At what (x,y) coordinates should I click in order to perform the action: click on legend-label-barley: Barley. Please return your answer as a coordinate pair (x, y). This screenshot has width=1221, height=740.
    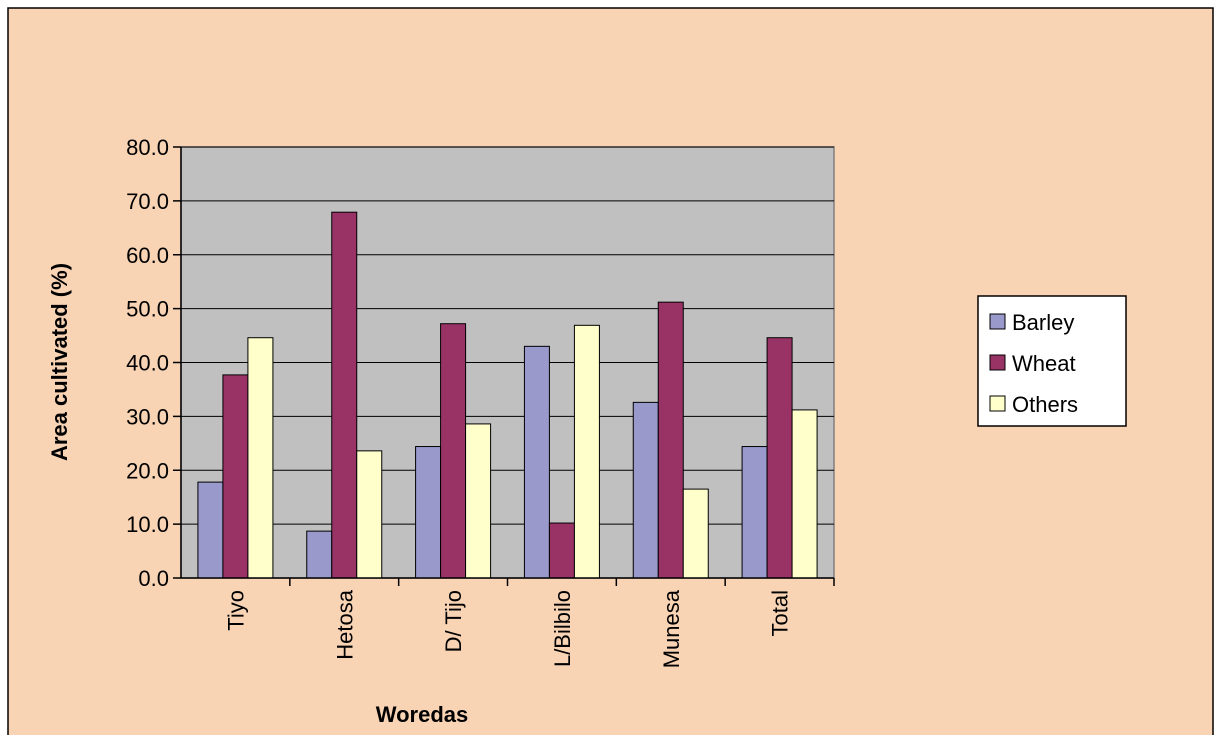
    Looking at the image, I should click on (1043, 322).